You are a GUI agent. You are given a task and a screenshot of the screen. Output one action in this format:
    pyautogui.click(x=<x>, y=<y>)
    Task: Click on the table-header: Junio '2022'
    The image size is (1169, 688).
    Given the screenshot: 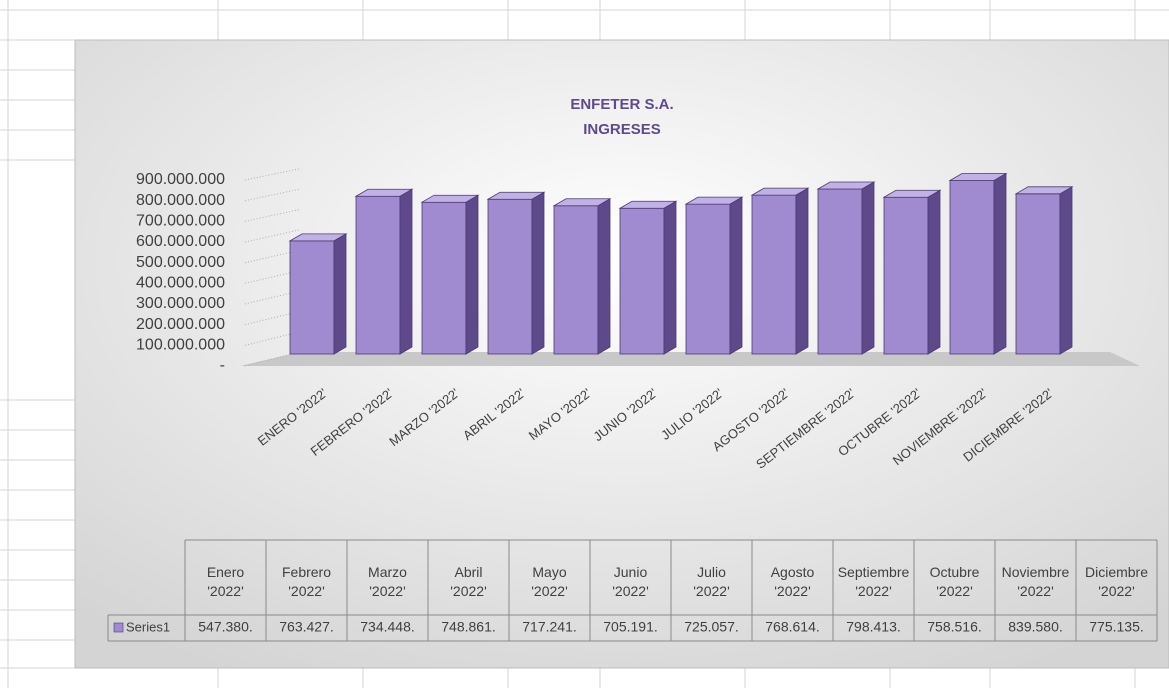 What is the action you would take?
    pyautogui.click(x=630, y=581)
    